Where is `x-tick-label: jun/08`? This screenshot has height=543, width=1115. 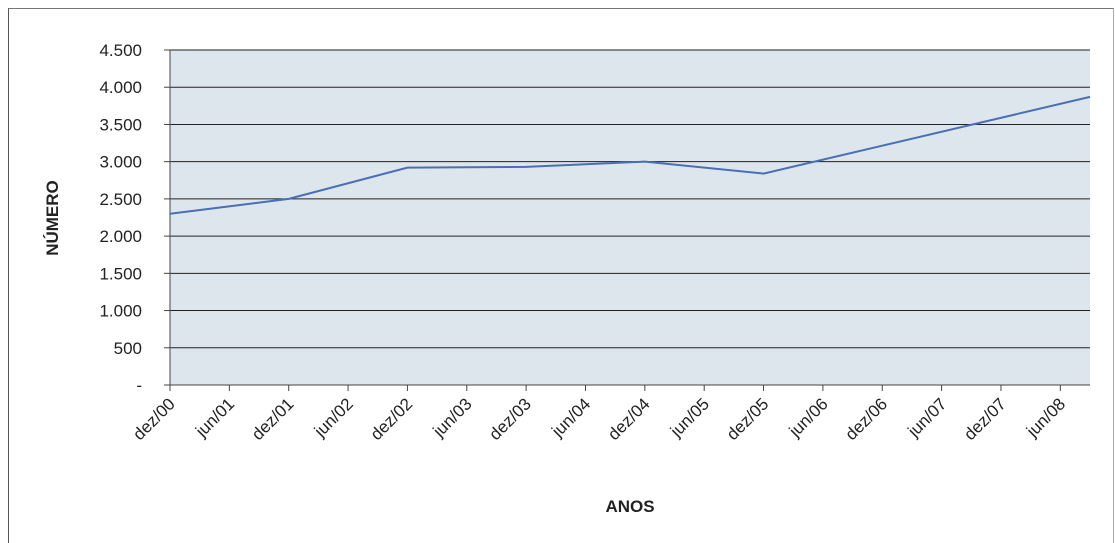
x-tick-label: jun/08 is located at coordinates (1045, 417).